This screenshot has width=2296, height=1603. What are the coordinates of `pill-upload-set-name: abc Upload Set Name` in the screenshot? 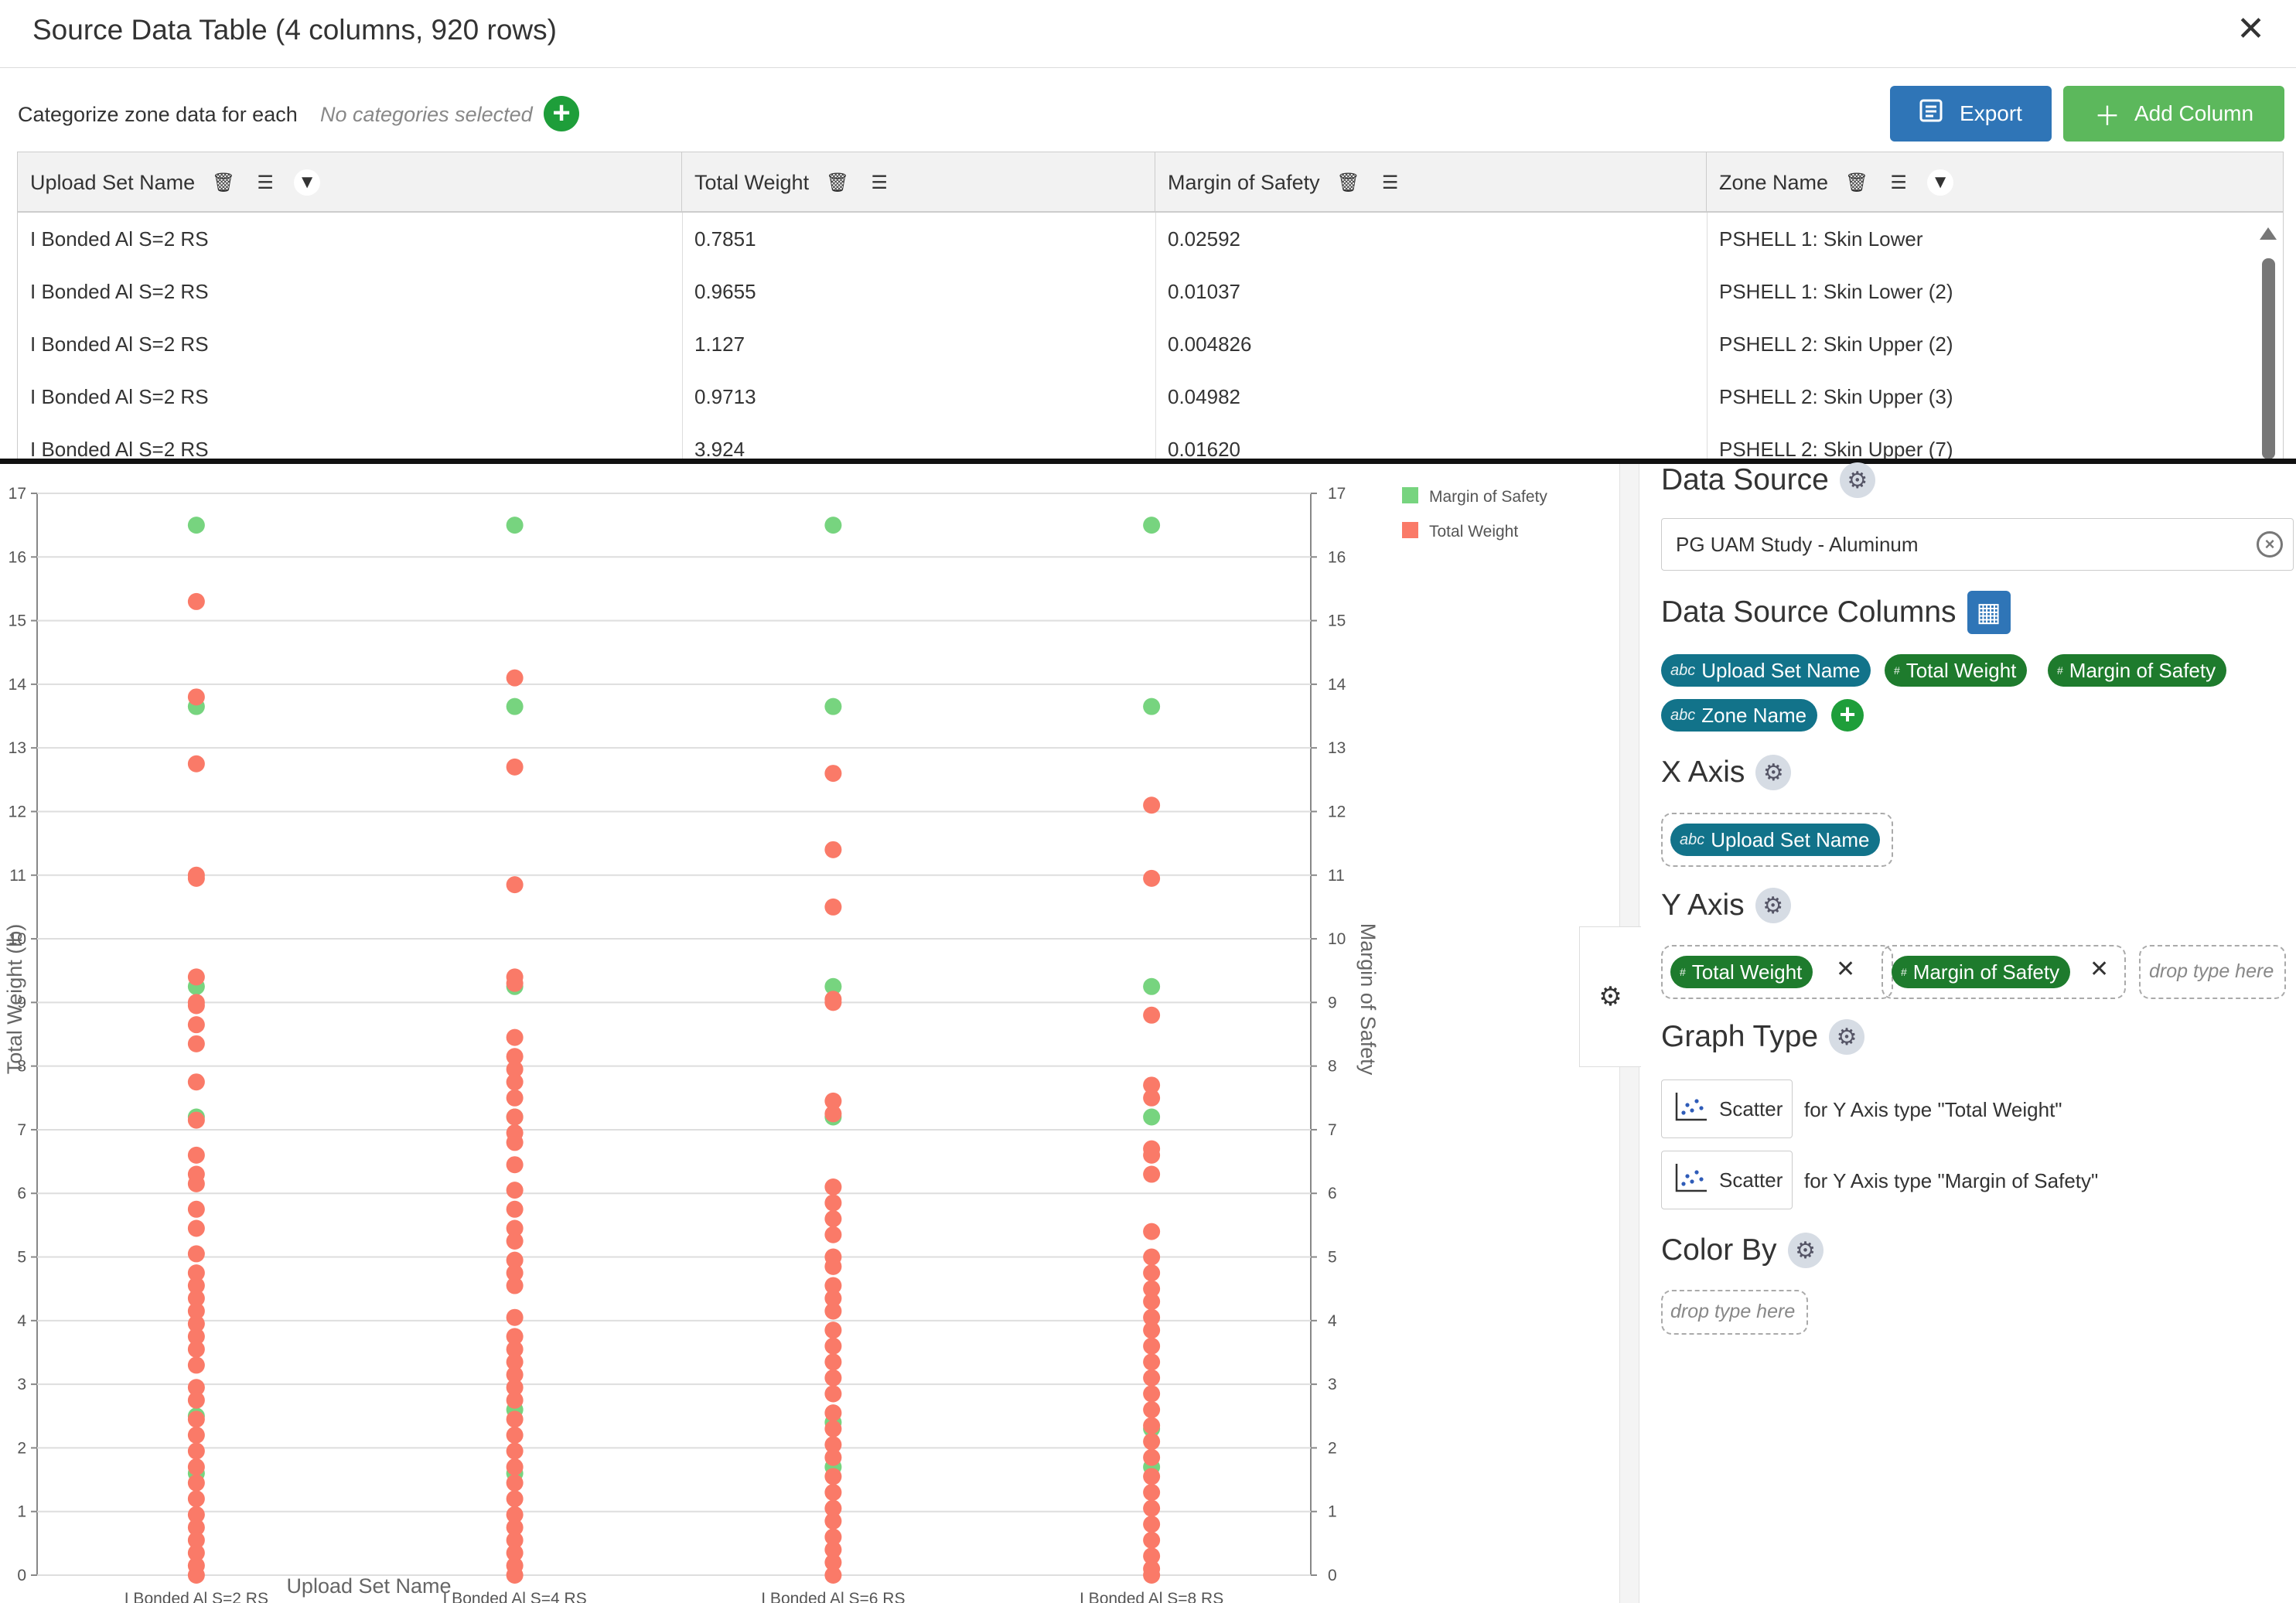 It's located at (1766, 670).